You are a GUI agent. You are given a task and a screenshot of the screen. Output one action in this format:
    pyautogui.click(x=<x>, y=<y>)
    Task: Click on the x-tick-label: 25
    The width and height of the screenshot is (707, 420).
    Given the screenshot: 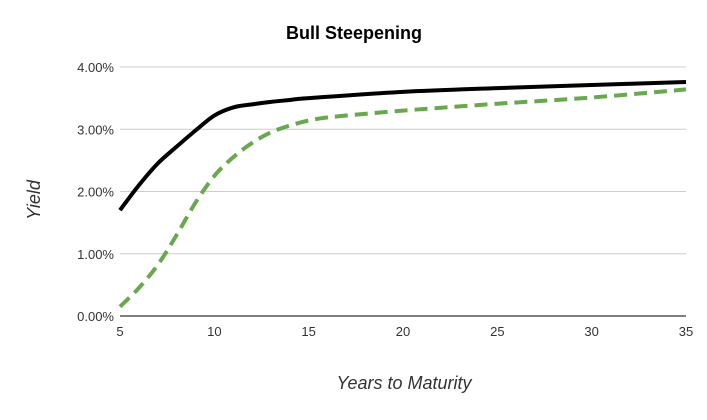 What is the action you would take?
    pyautogui.click(x=497, y=331)
    